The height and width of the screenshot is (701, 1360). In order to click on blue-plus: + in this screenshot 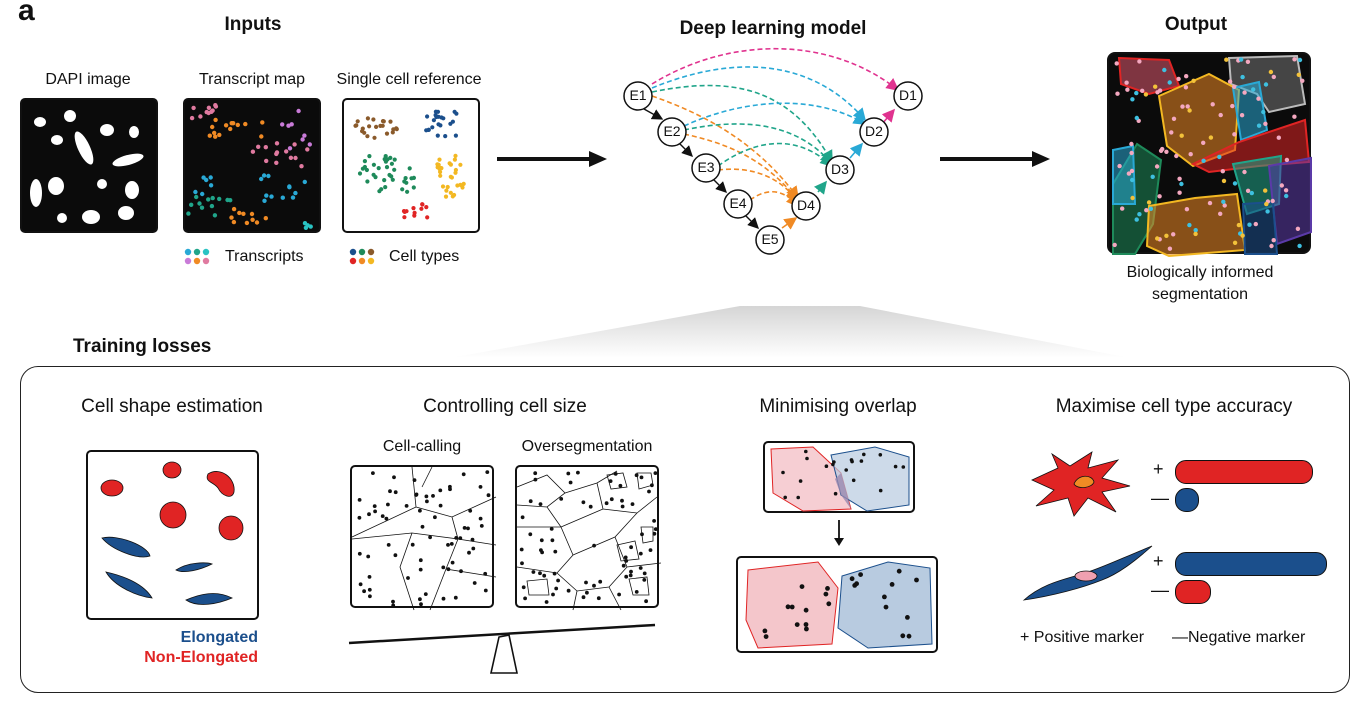, I will do `click(1158, 561)`.